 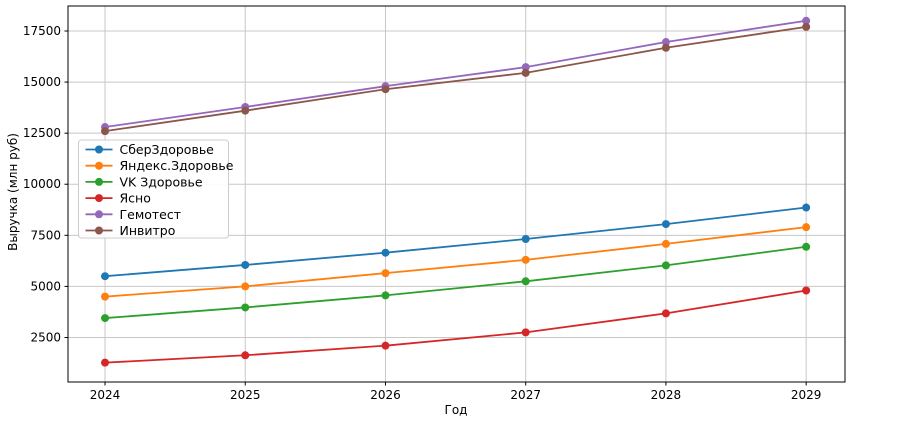 What do you see at coordinates (806, 26) in the screenshot?
I see `data-point-5-2029` at bounding box center [806, 26].